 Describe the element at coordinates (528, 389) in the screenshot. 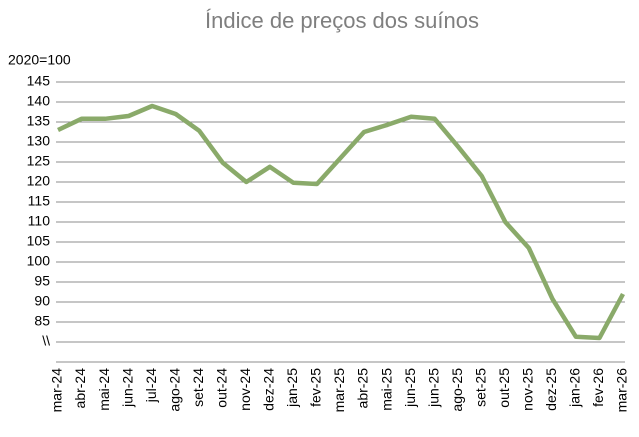

I see `x-tick-label: nov-25` at that location.